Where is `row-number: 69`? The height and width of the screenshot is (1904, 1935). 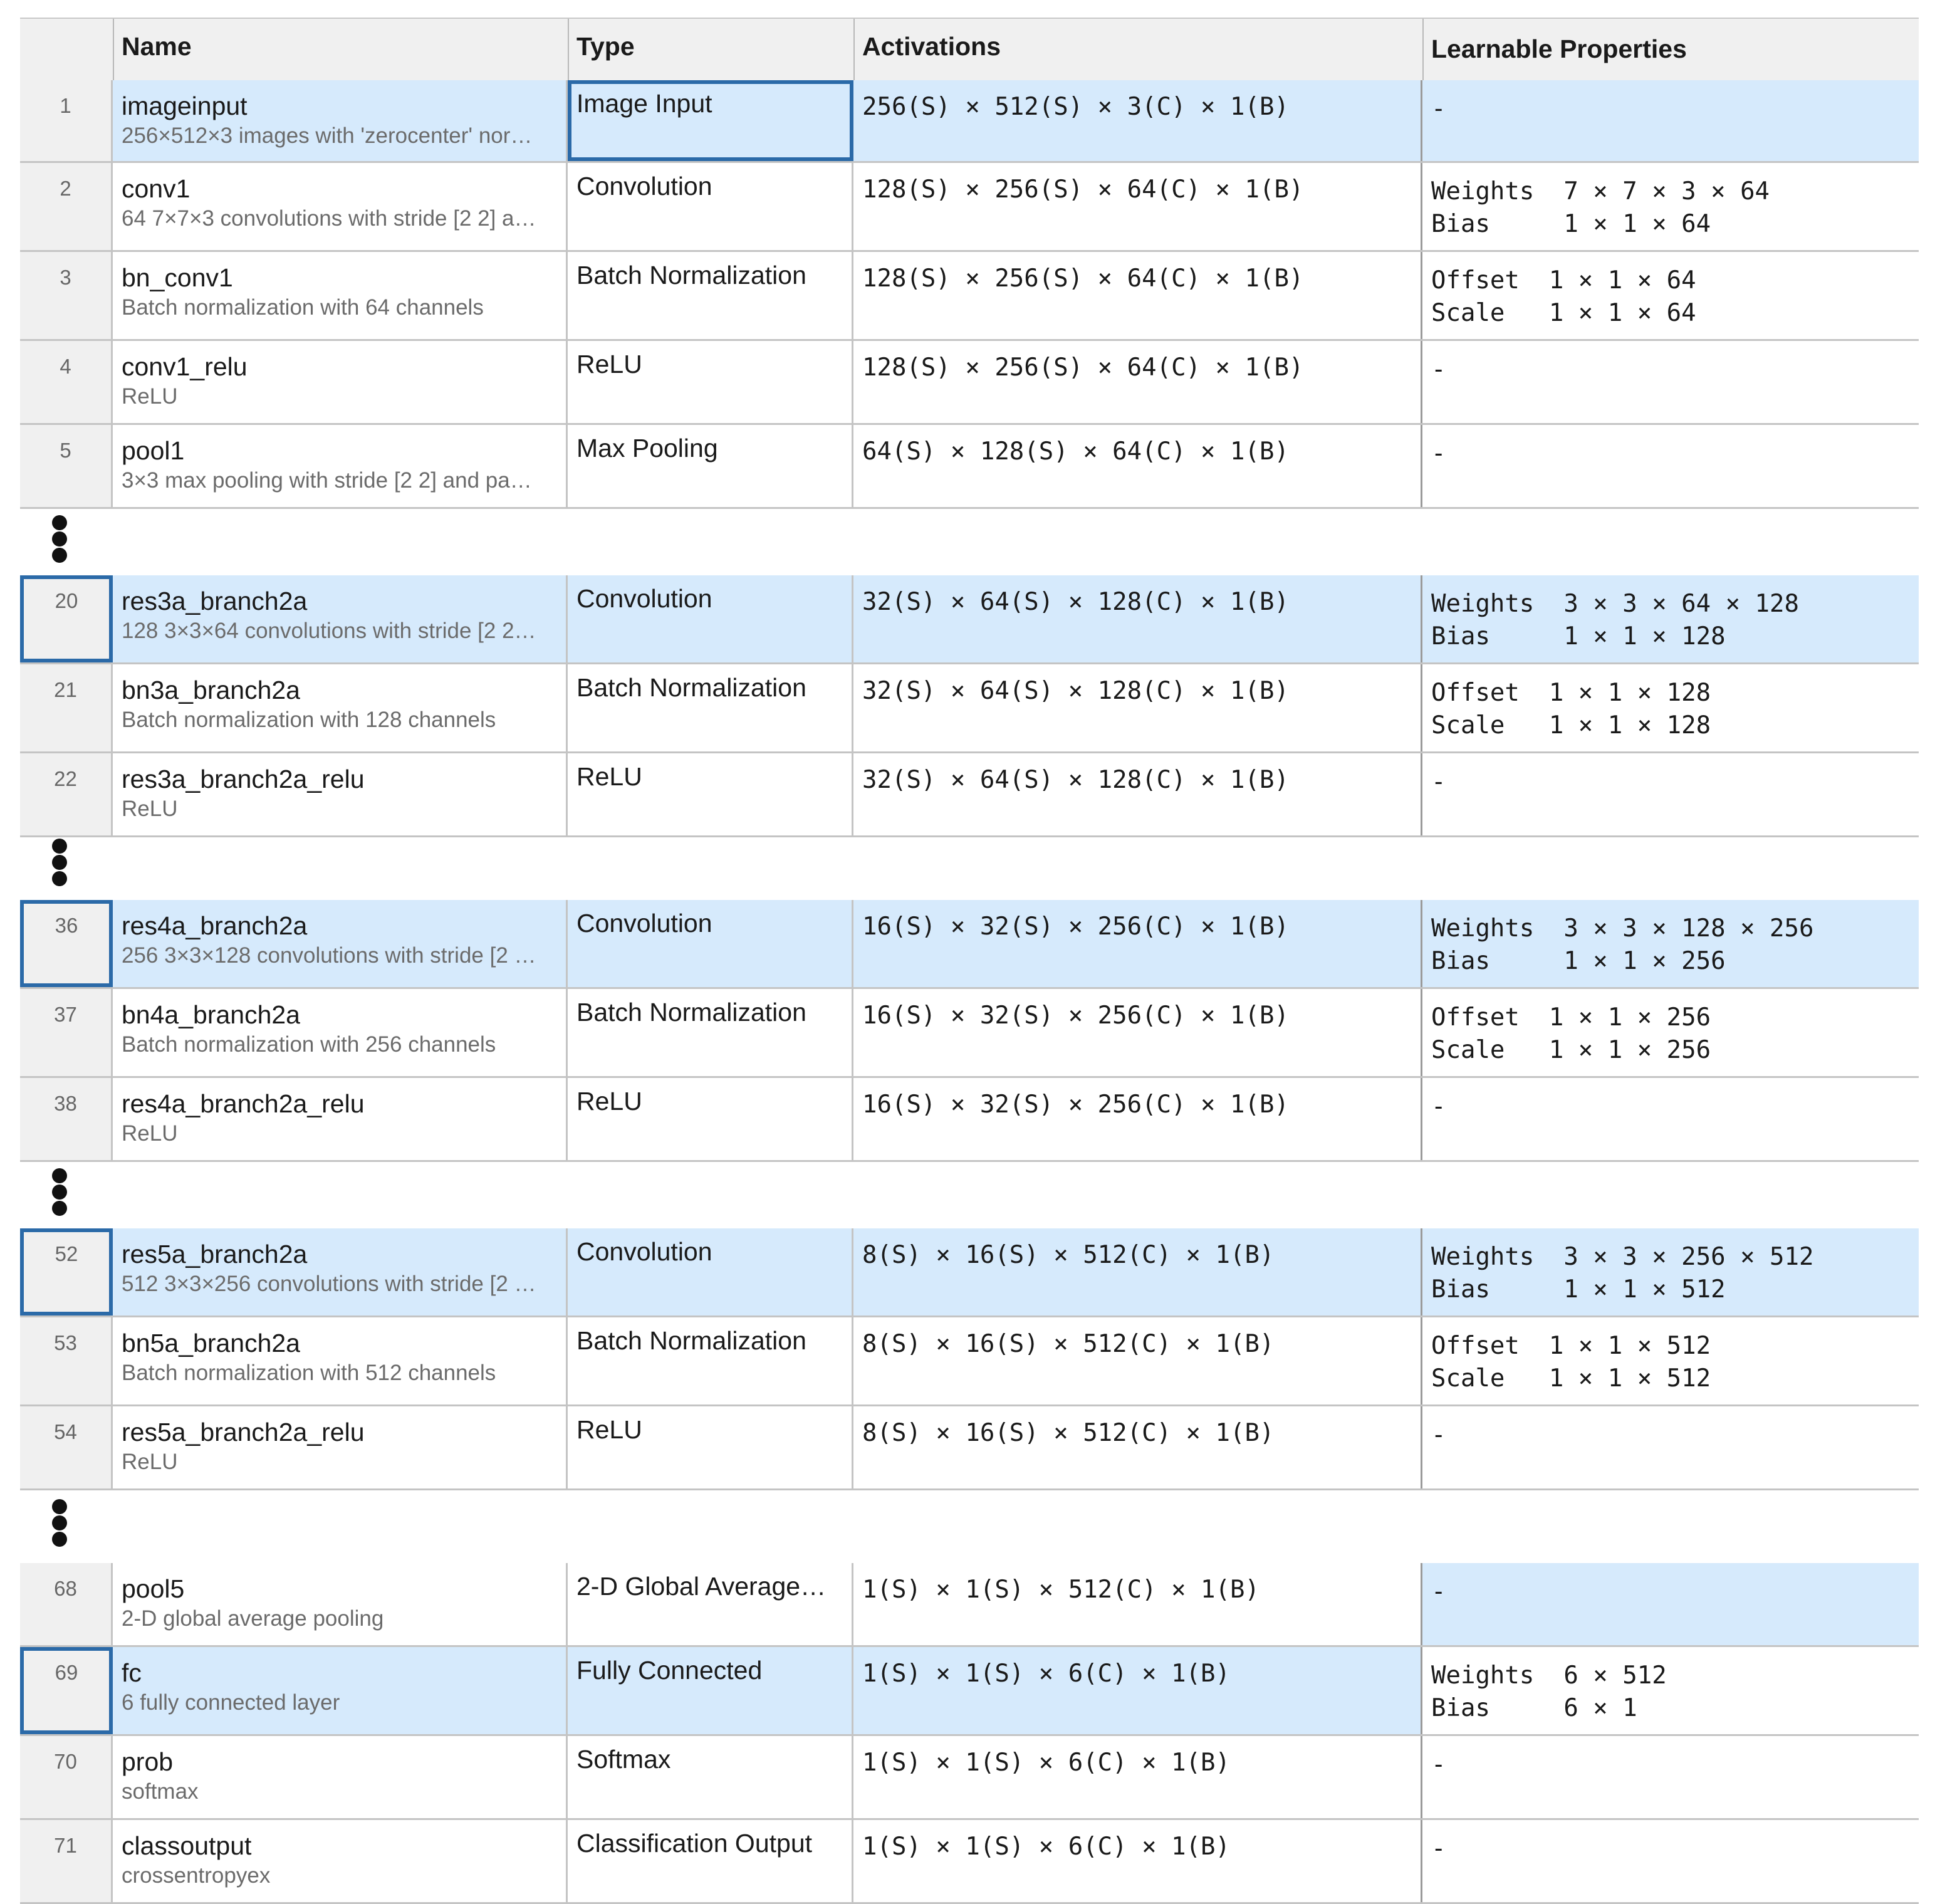 row-number: 69 is located at coordinates (66, 1690).